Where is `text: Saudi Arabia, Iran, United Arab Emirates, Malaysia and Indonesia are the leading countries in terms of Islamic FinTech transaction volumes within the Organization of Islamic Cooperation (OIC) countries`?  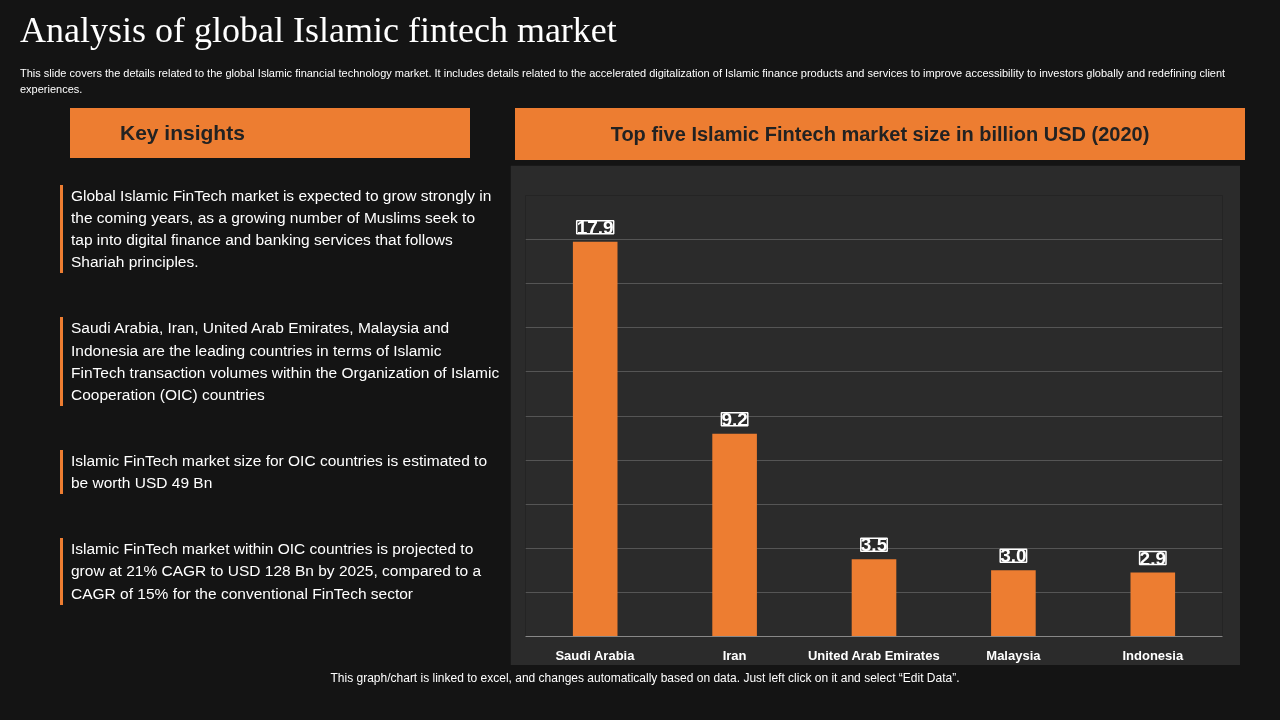 text: Saudi Arabia, Iran, United Arab Emirates, Malaysia and Indonesia are the leading countries in terms of Islamic FinTech transaction volumes within the Organization of Islamic Cooperation (OIC) countries is located at coordinates (285, 361).